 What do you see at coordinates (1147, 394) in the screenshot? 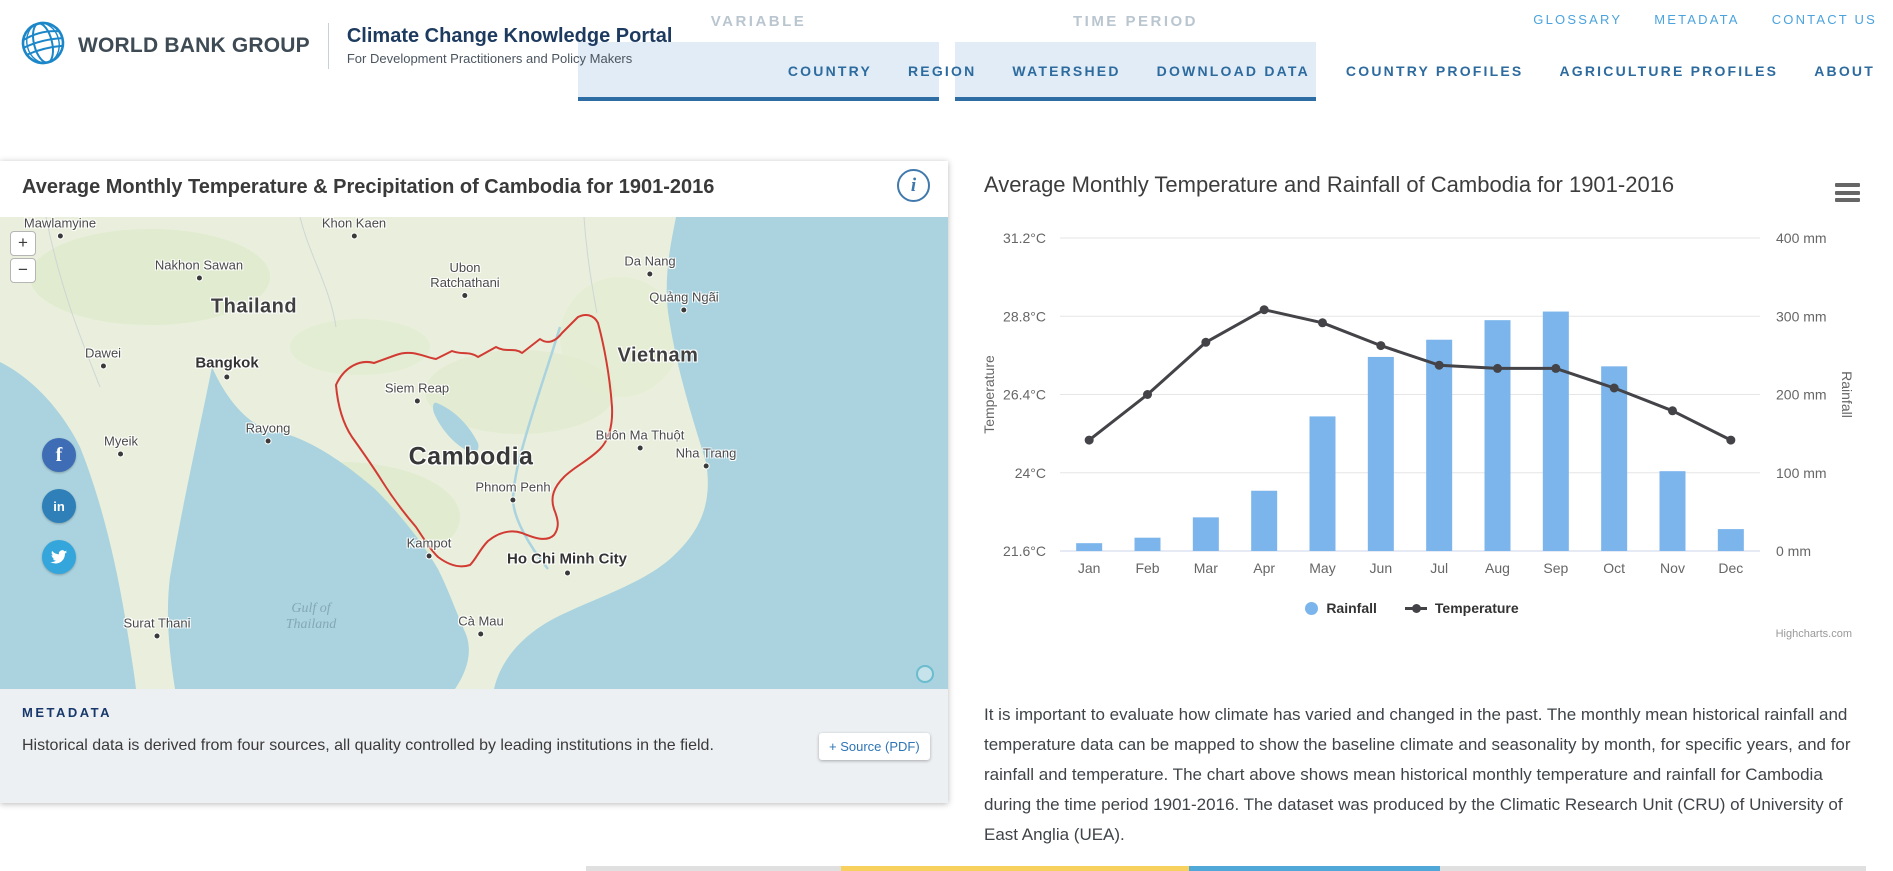
I see `temperature-point-feb` at bounding box center [1147, 394].